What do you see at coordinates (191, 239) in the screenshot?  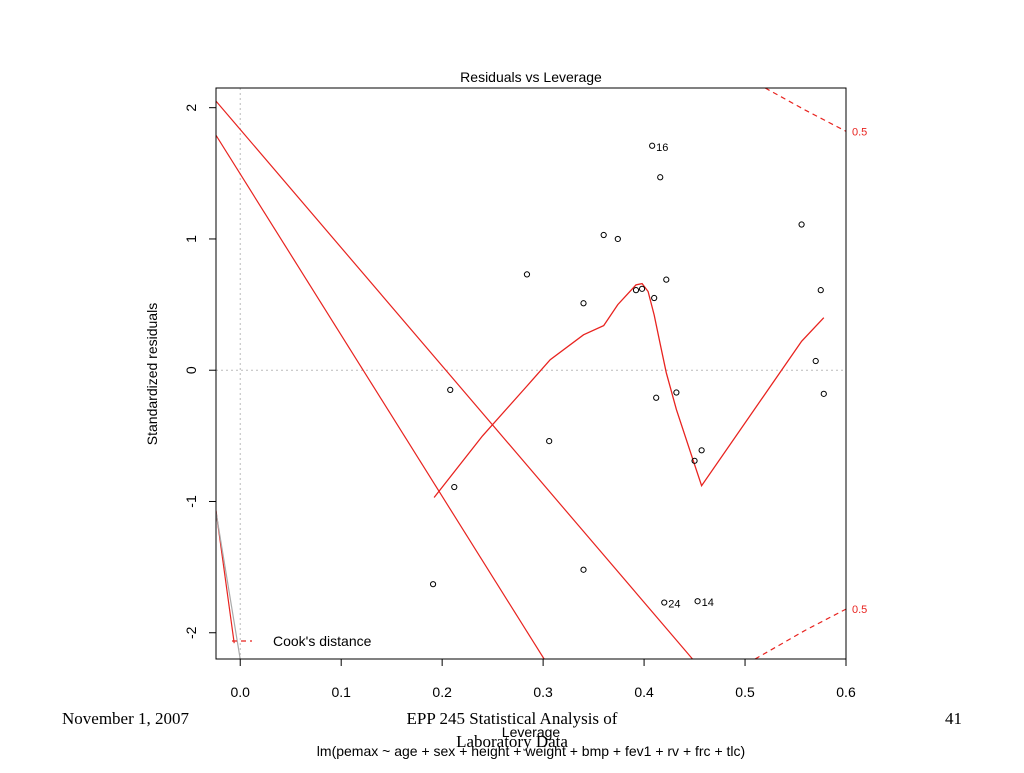 I see `y-tick-label: 1` at bounding box center [191, 239].